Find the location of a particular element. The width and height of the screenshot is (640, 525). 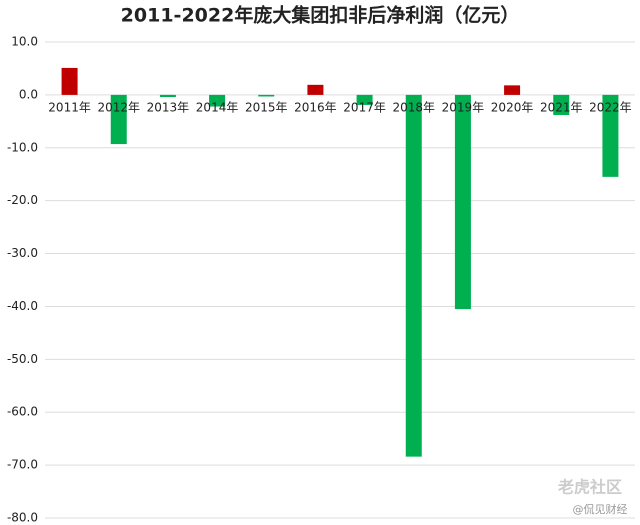

x-tick-label: 2019年 is located at coordinates (463, 107).